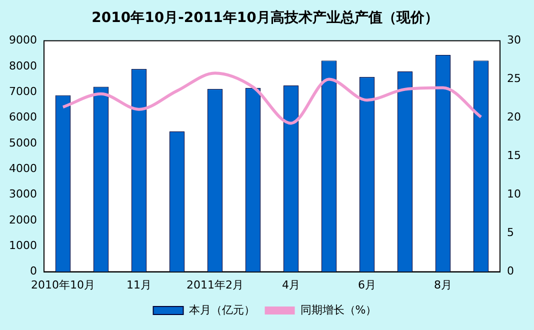 This screenshot has height=330, width=534. What do you see at coordinates (22, 168) in the screenshot?
I see `y-tick-label: 4000` at bounding box center [22, 168].